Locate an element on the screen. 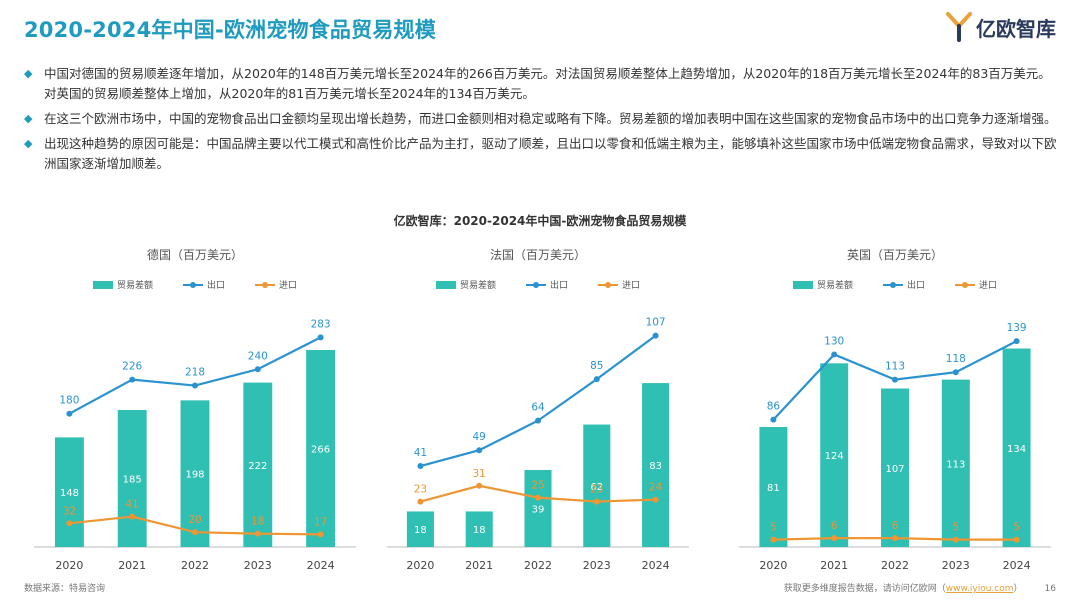 The width and height of the screenshot is (1080, 608). import-value-label: 41 is located at coordinates (132, 505).